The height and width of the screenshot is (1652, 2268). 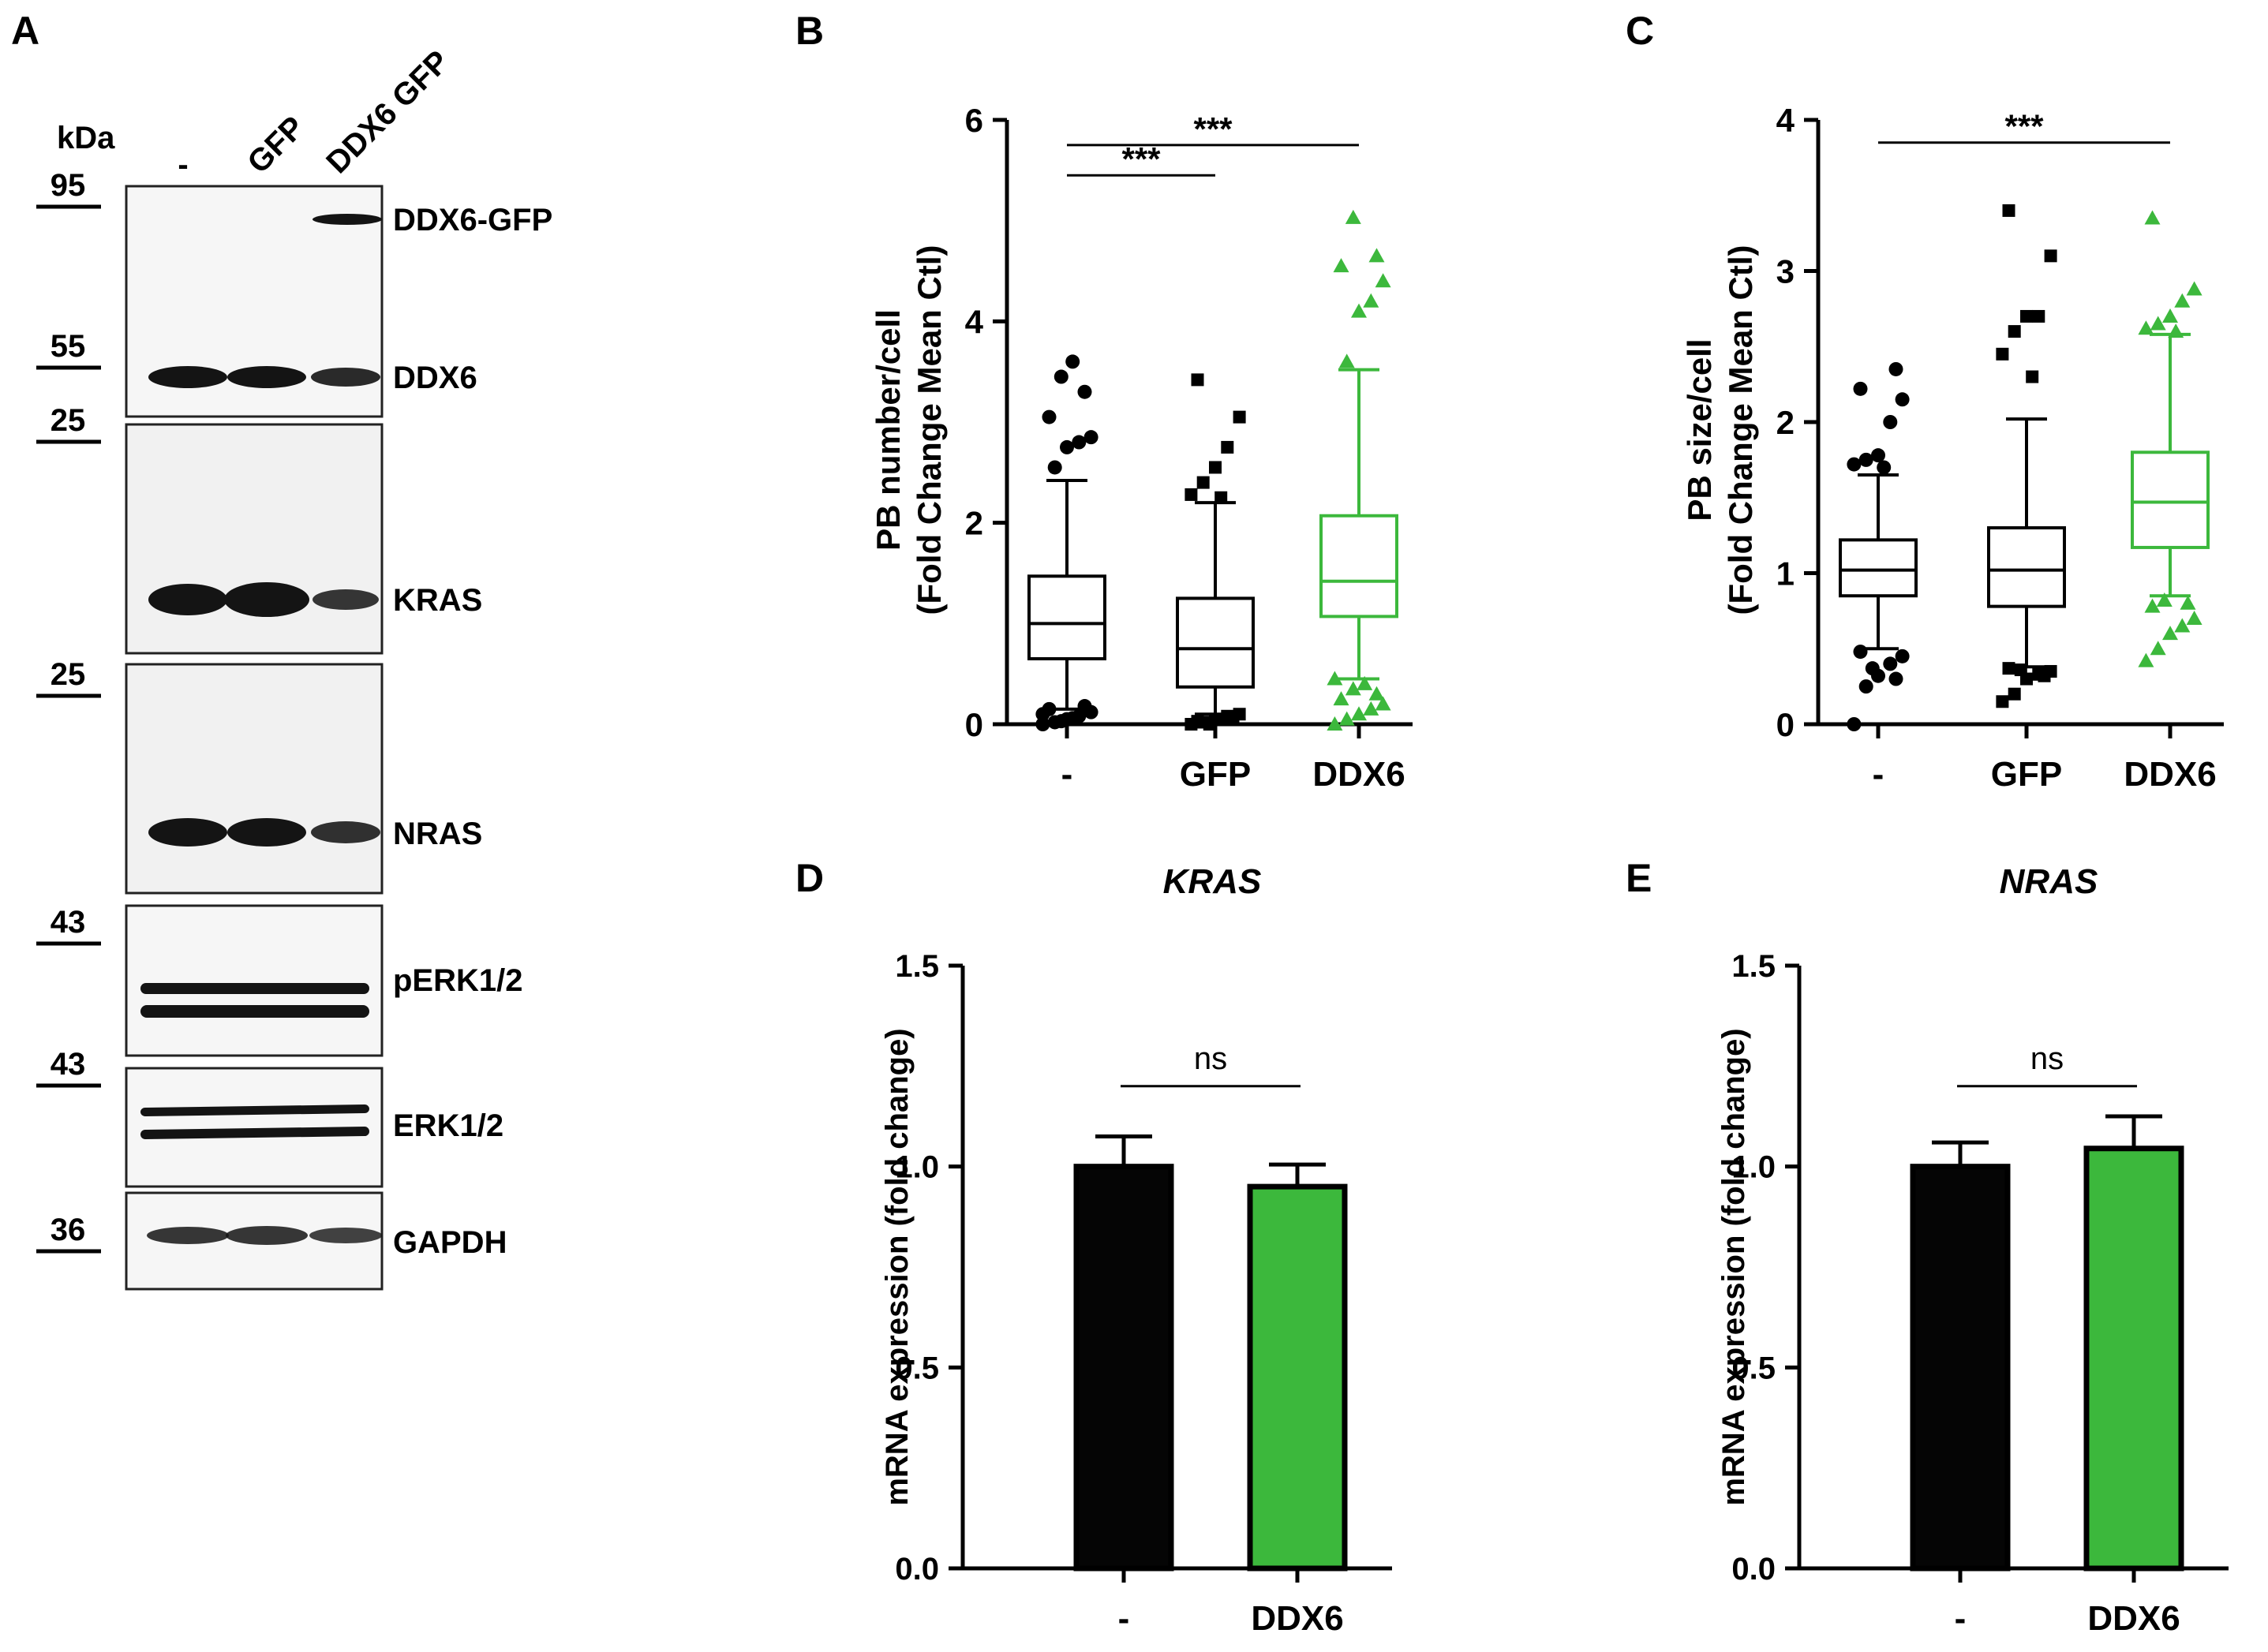 What do you see at coordinates (254, 980) in the screenshot?
I see `blot-frame-perk` at bounding box center [254, 980].